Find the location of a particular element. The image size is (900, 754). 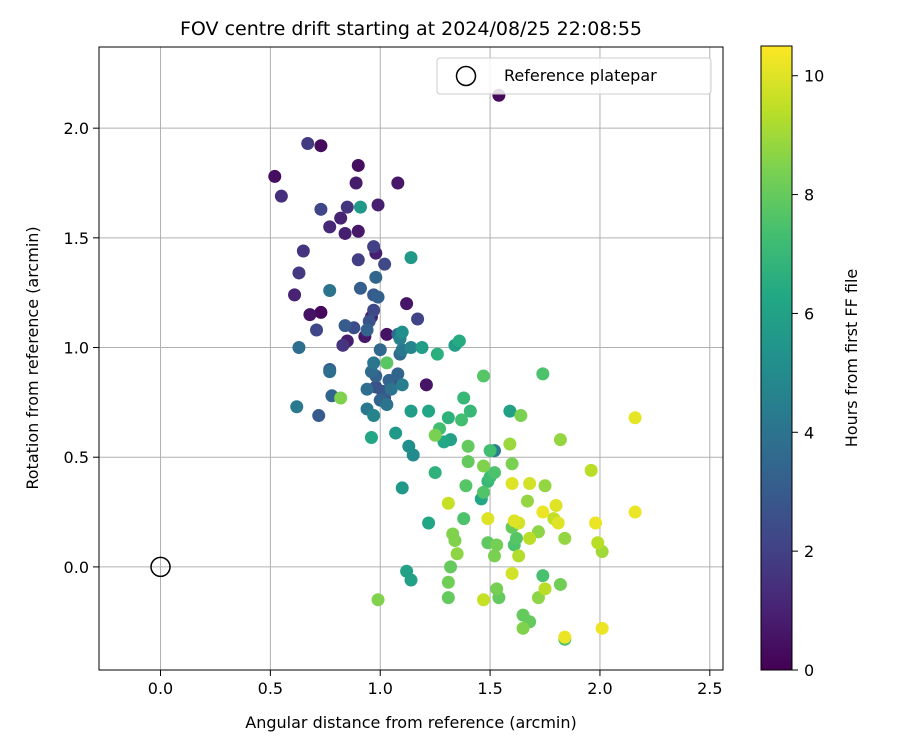

x-tick-label: 0.5 is located at coordinates (270, 688).